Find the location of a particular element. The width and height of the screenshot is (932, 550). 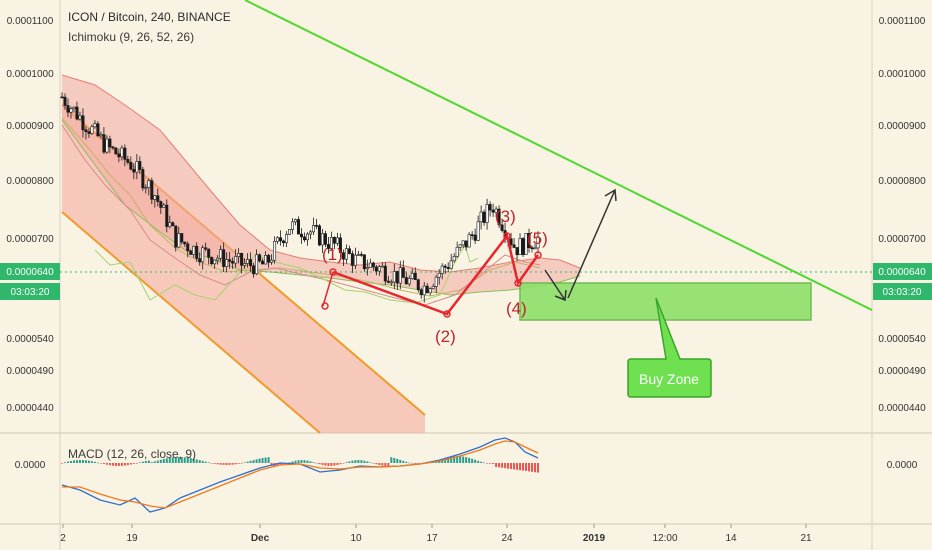

countdown-tag-right is located at coordinates (902, 291).